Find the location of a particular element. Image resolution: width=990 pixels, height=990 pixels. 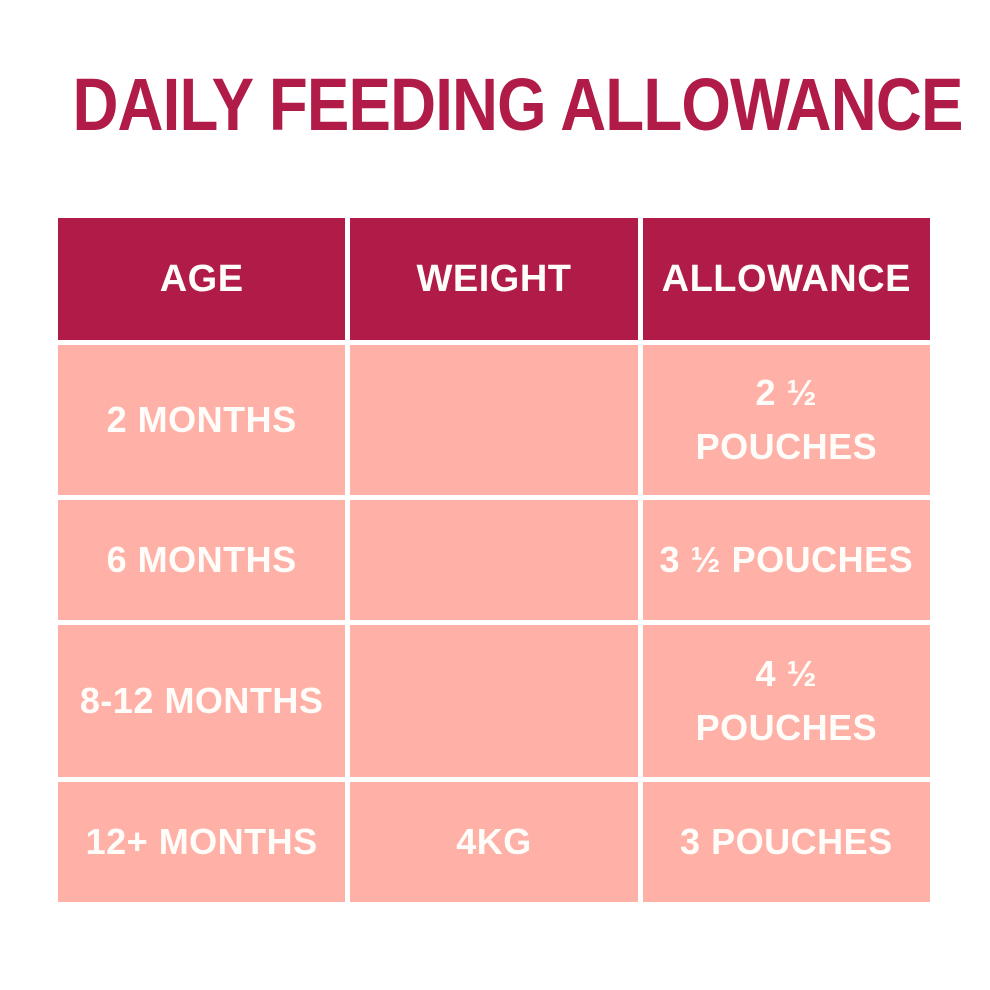

cell-row1-weight is located at coordinates (494, 420).